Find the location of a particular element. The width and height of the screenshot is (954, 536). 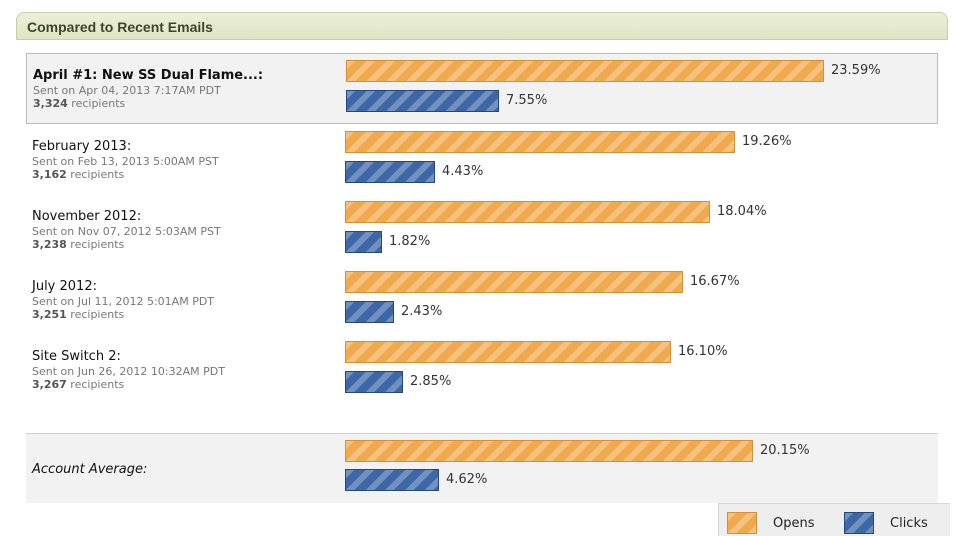

clicks-value-label: 4.43% is located at coordinates (463, 171).